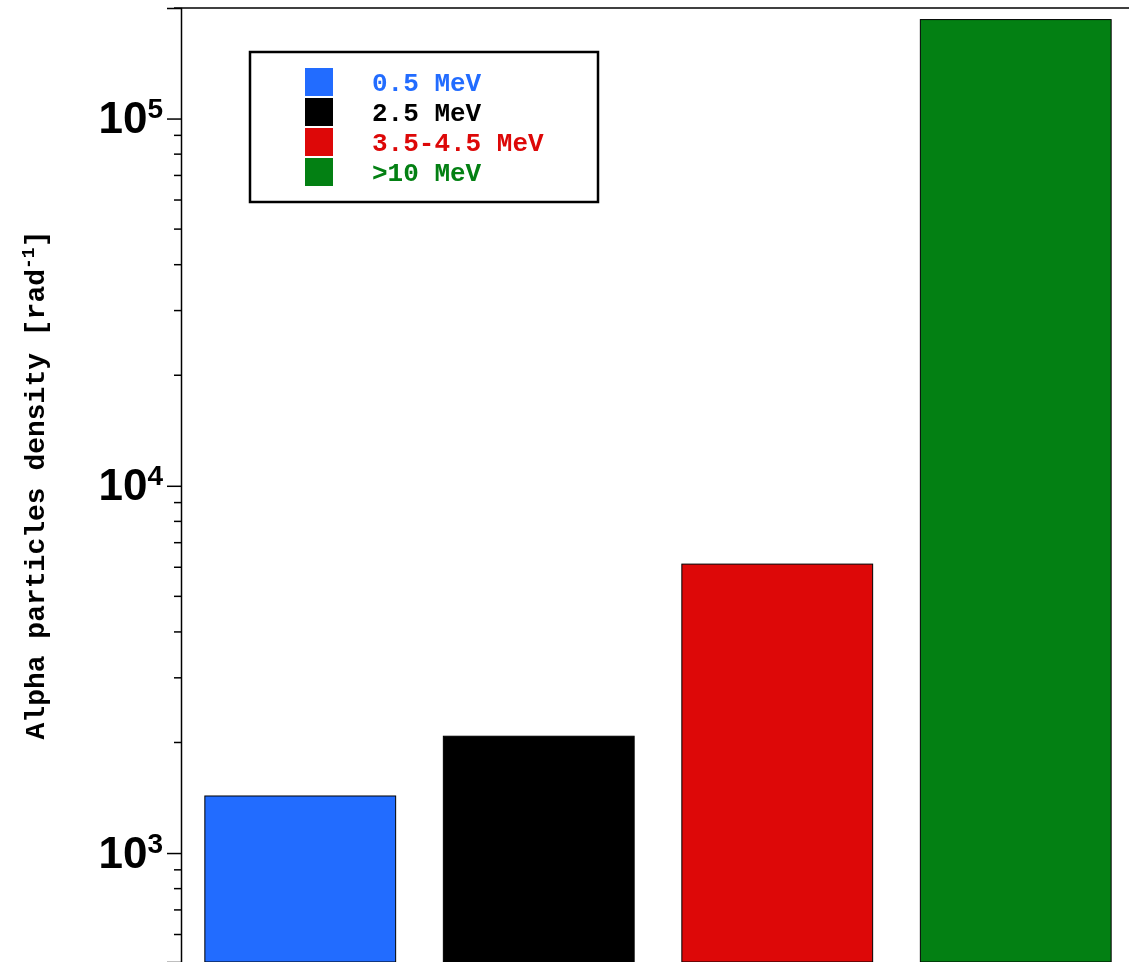 The width and height of the screenshot is (1129, 962). Describe the element at coordinates (130, 117) in the screenshot. I see `y-tick-label: 10$^{5}$` at that location.